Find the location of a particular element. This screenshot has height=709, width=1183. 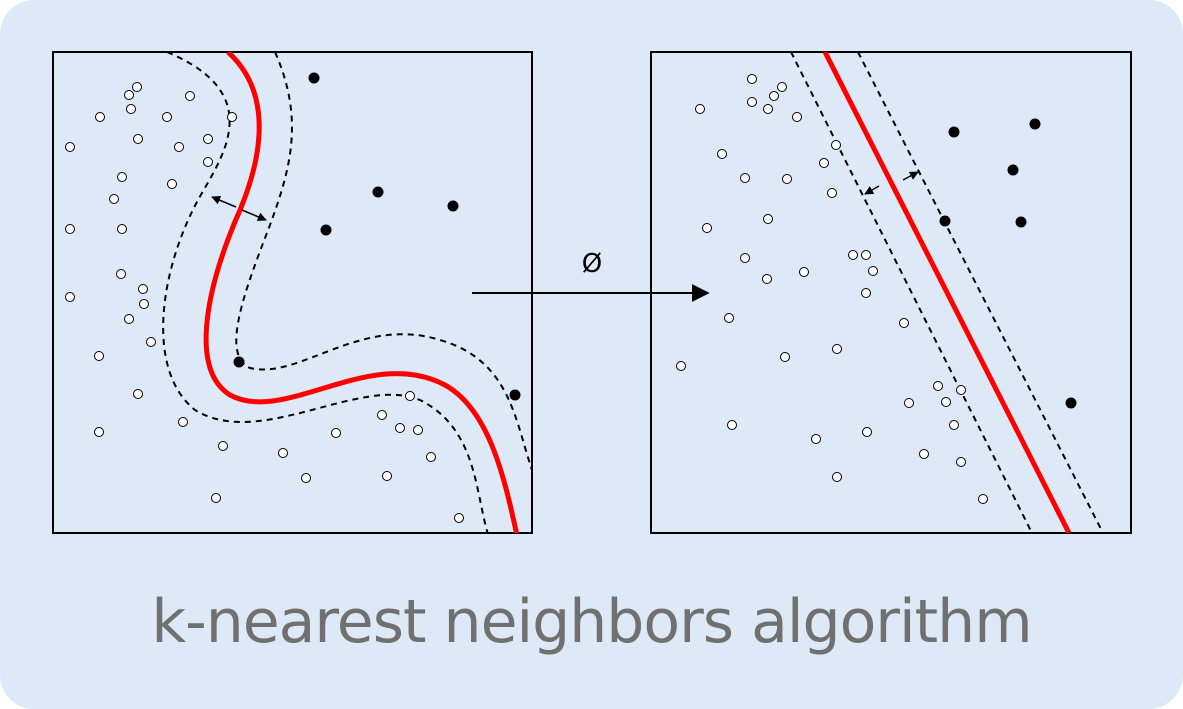

right-margin-arrow-left is located at coordinates (872, 190).